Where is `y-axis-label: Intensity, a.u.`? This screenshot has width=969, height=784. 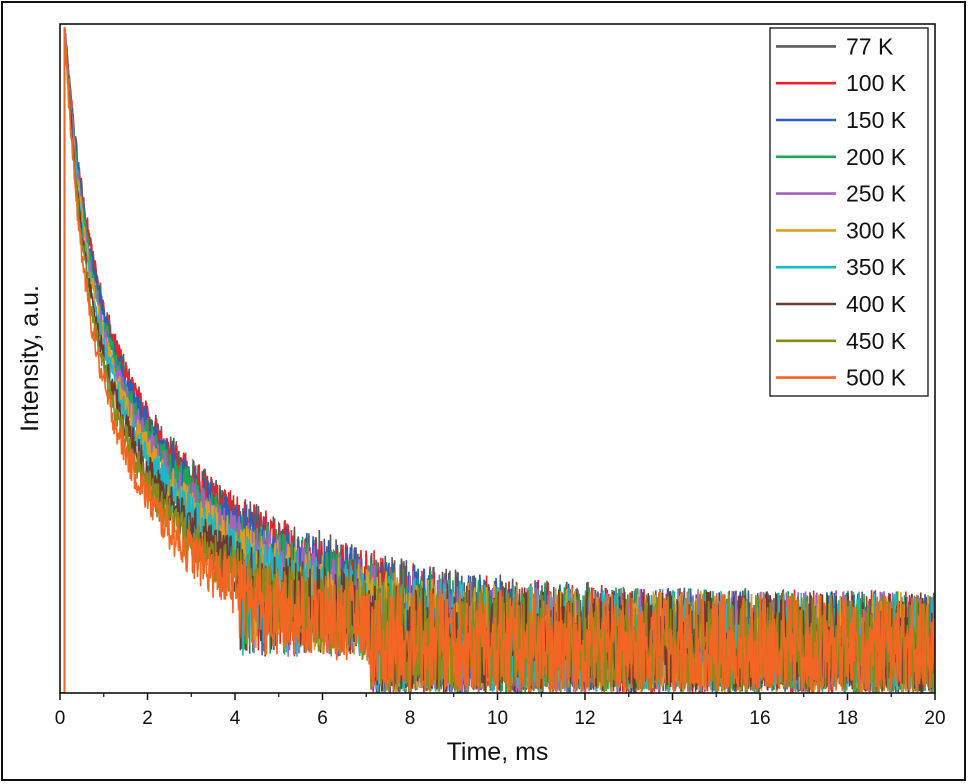 y-axis-label: Intensity, a.u. is located at coordinates (30, 358).